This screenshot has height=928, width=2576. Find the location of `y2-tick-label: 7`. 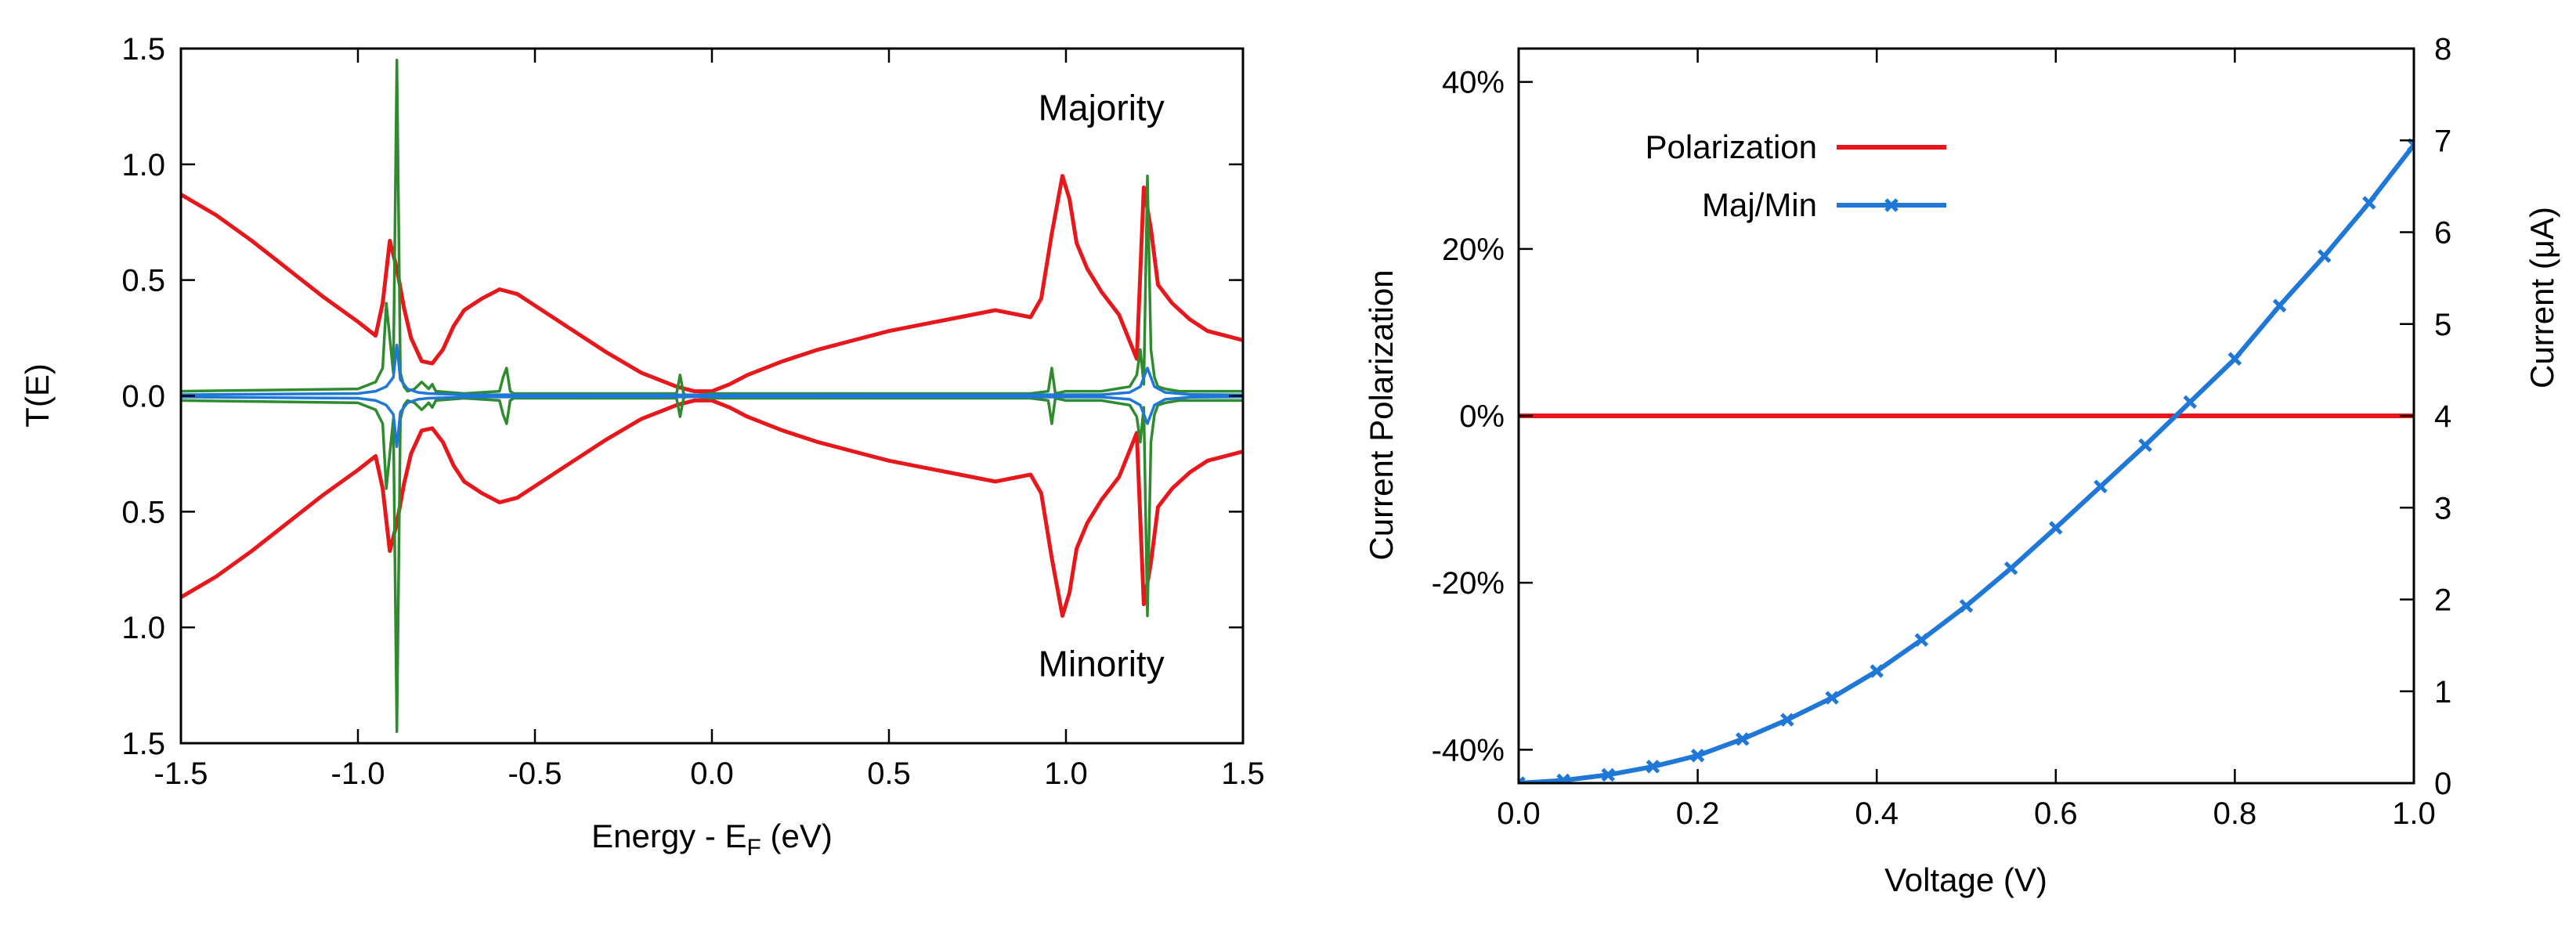

y2-tick-label: 7 is located at coordinates (2442, 141).